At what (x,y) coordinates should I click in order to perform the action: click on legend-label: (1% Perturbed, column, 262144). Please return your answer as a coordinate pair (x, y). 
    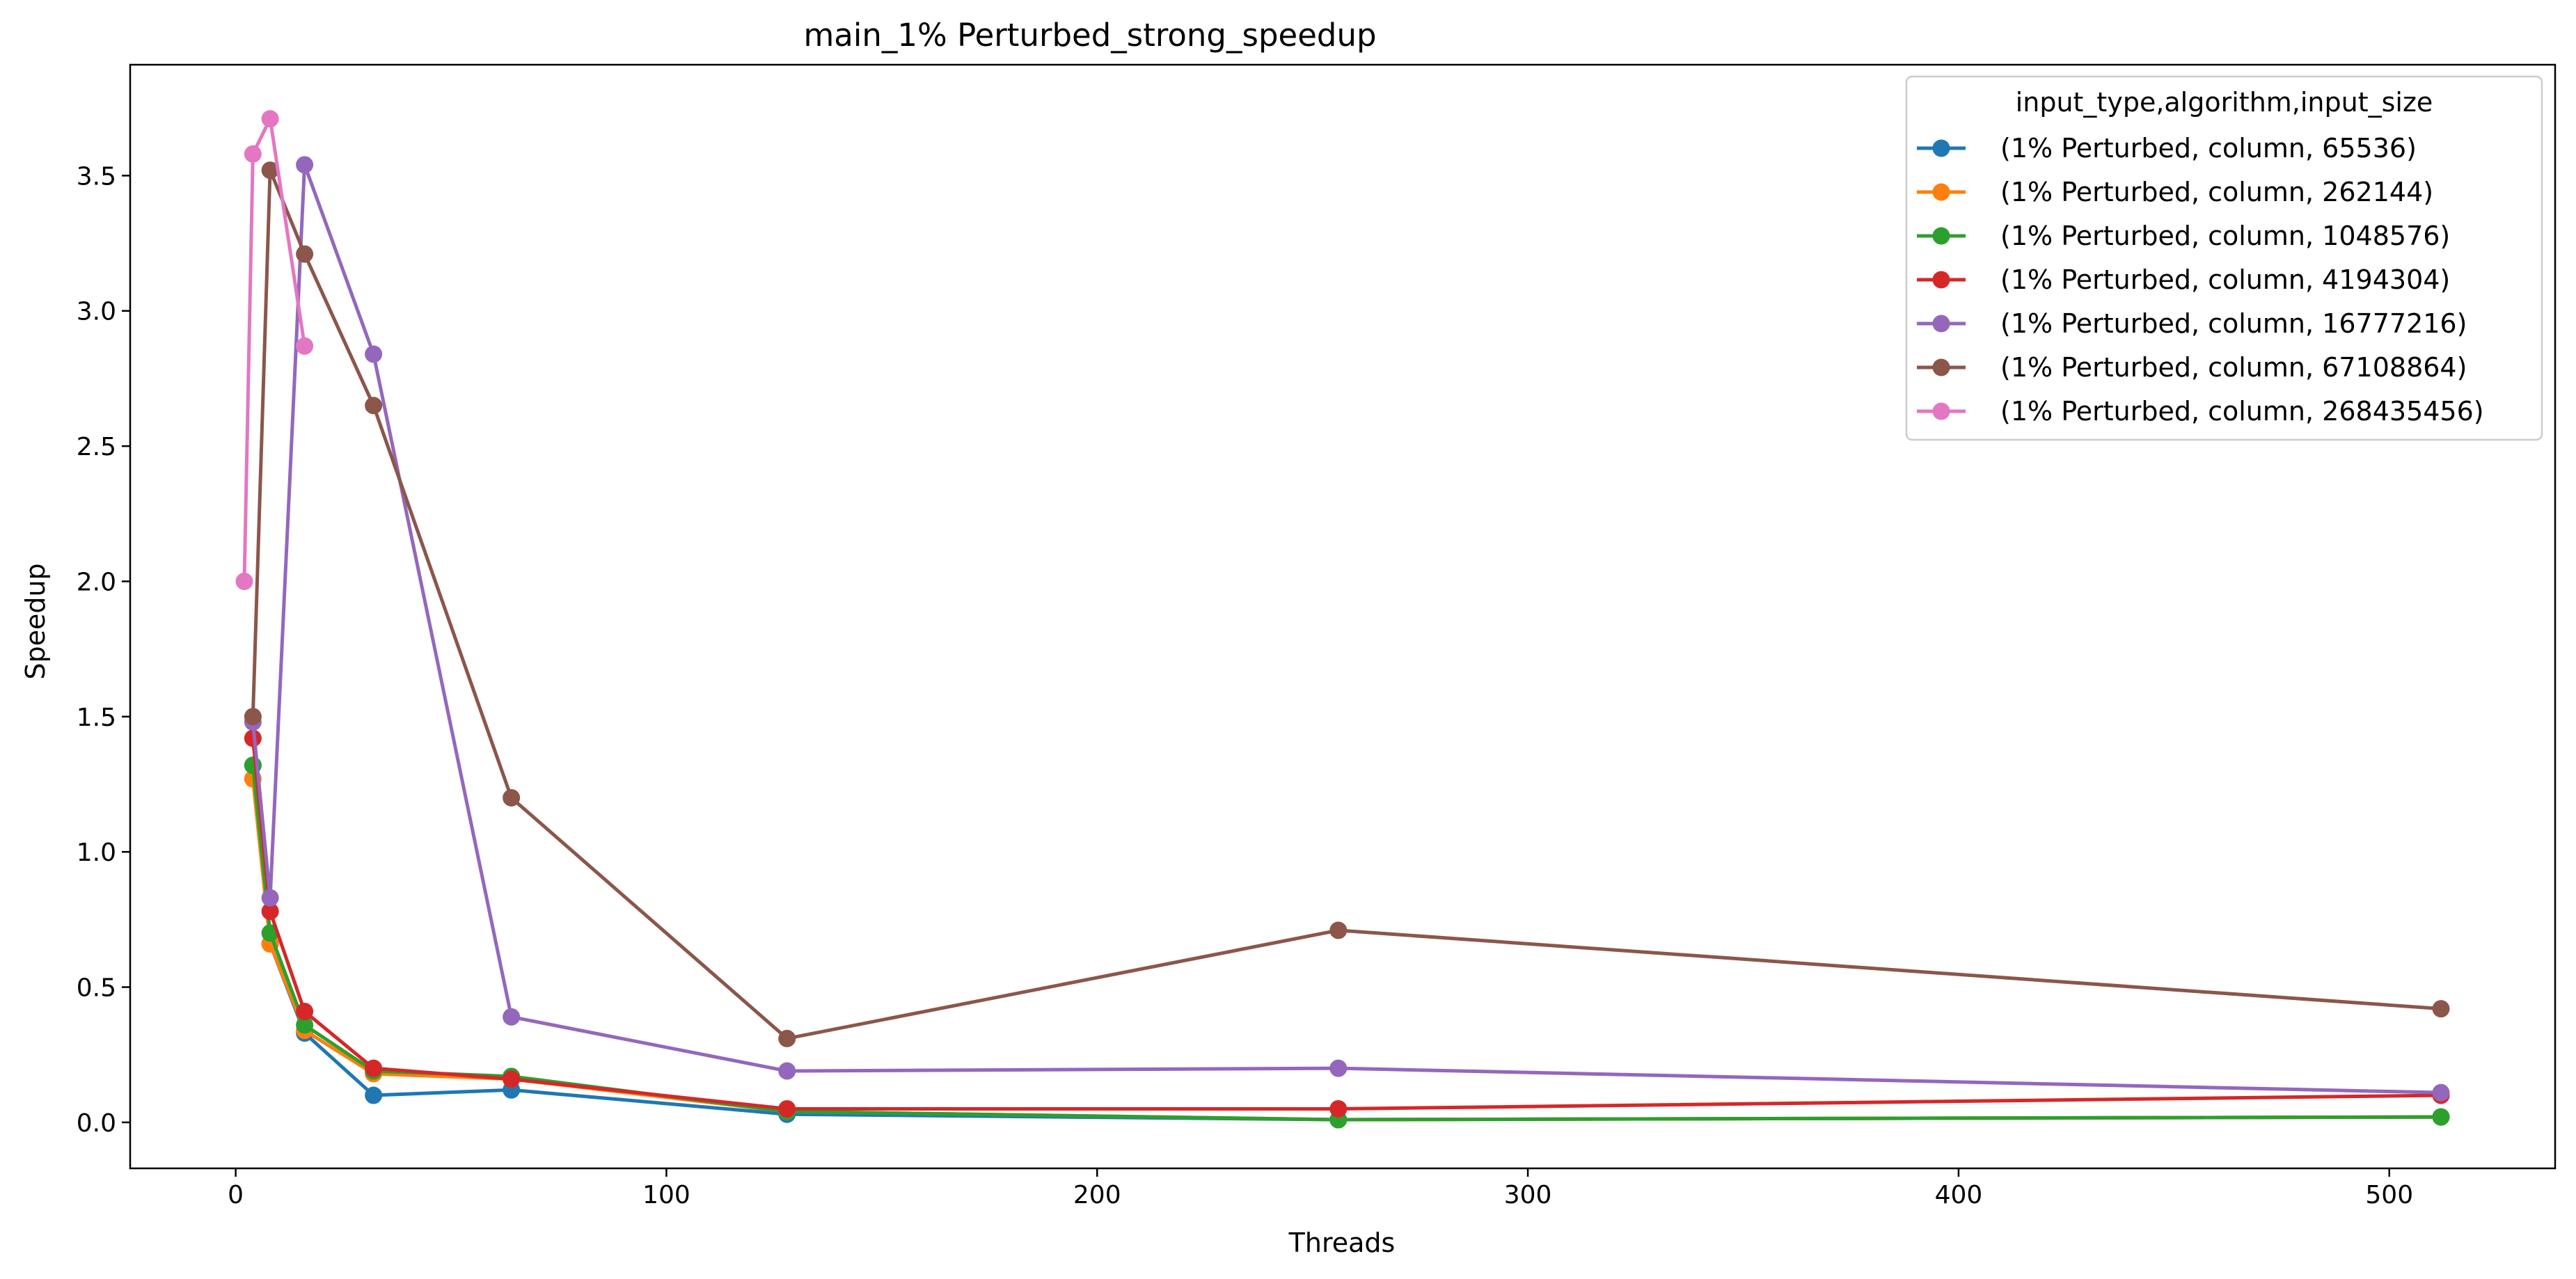
    Looking at the image, I should click on (2216, 192).